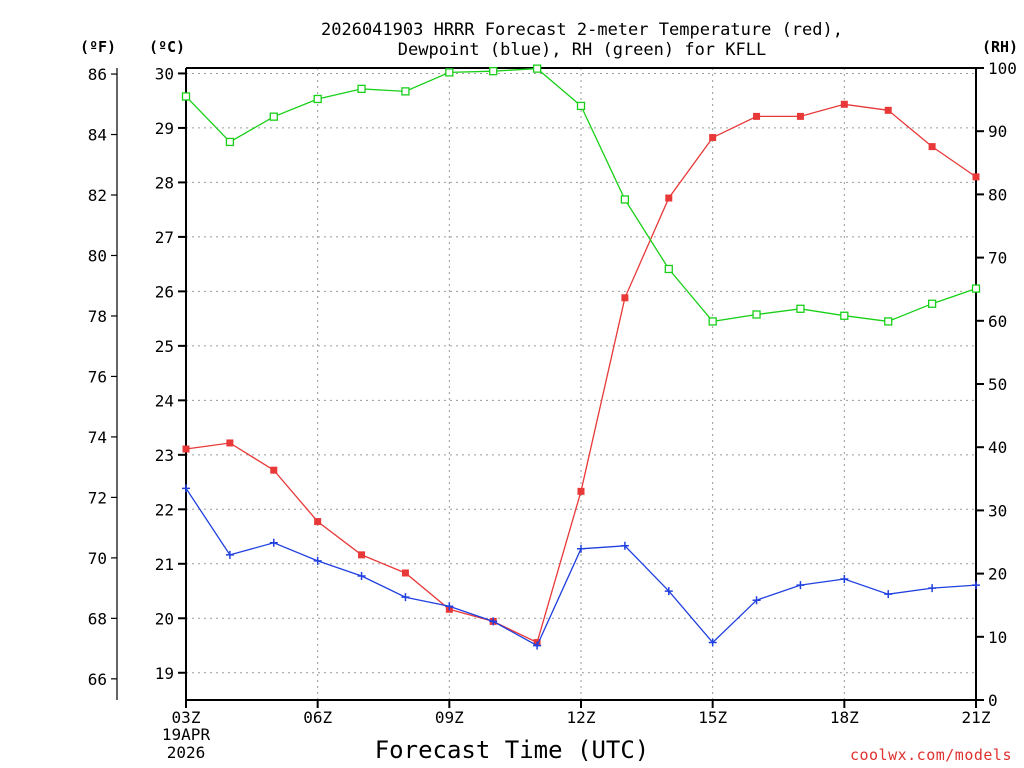 The image size is (1024, 768). I want to click on rh-tick-label-8: 80, so click(997, 194).